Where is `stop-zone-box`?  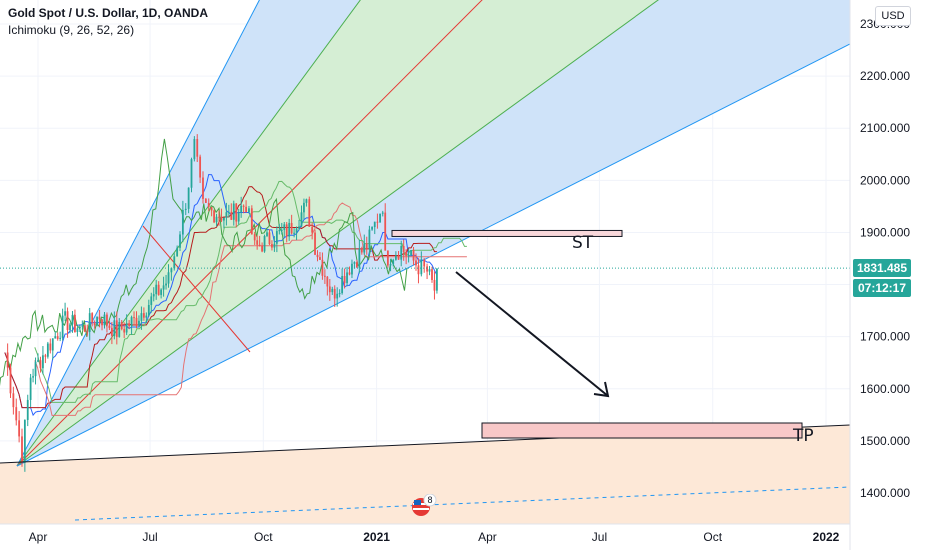 stop-zone-box is located at coordinates (507, 233).